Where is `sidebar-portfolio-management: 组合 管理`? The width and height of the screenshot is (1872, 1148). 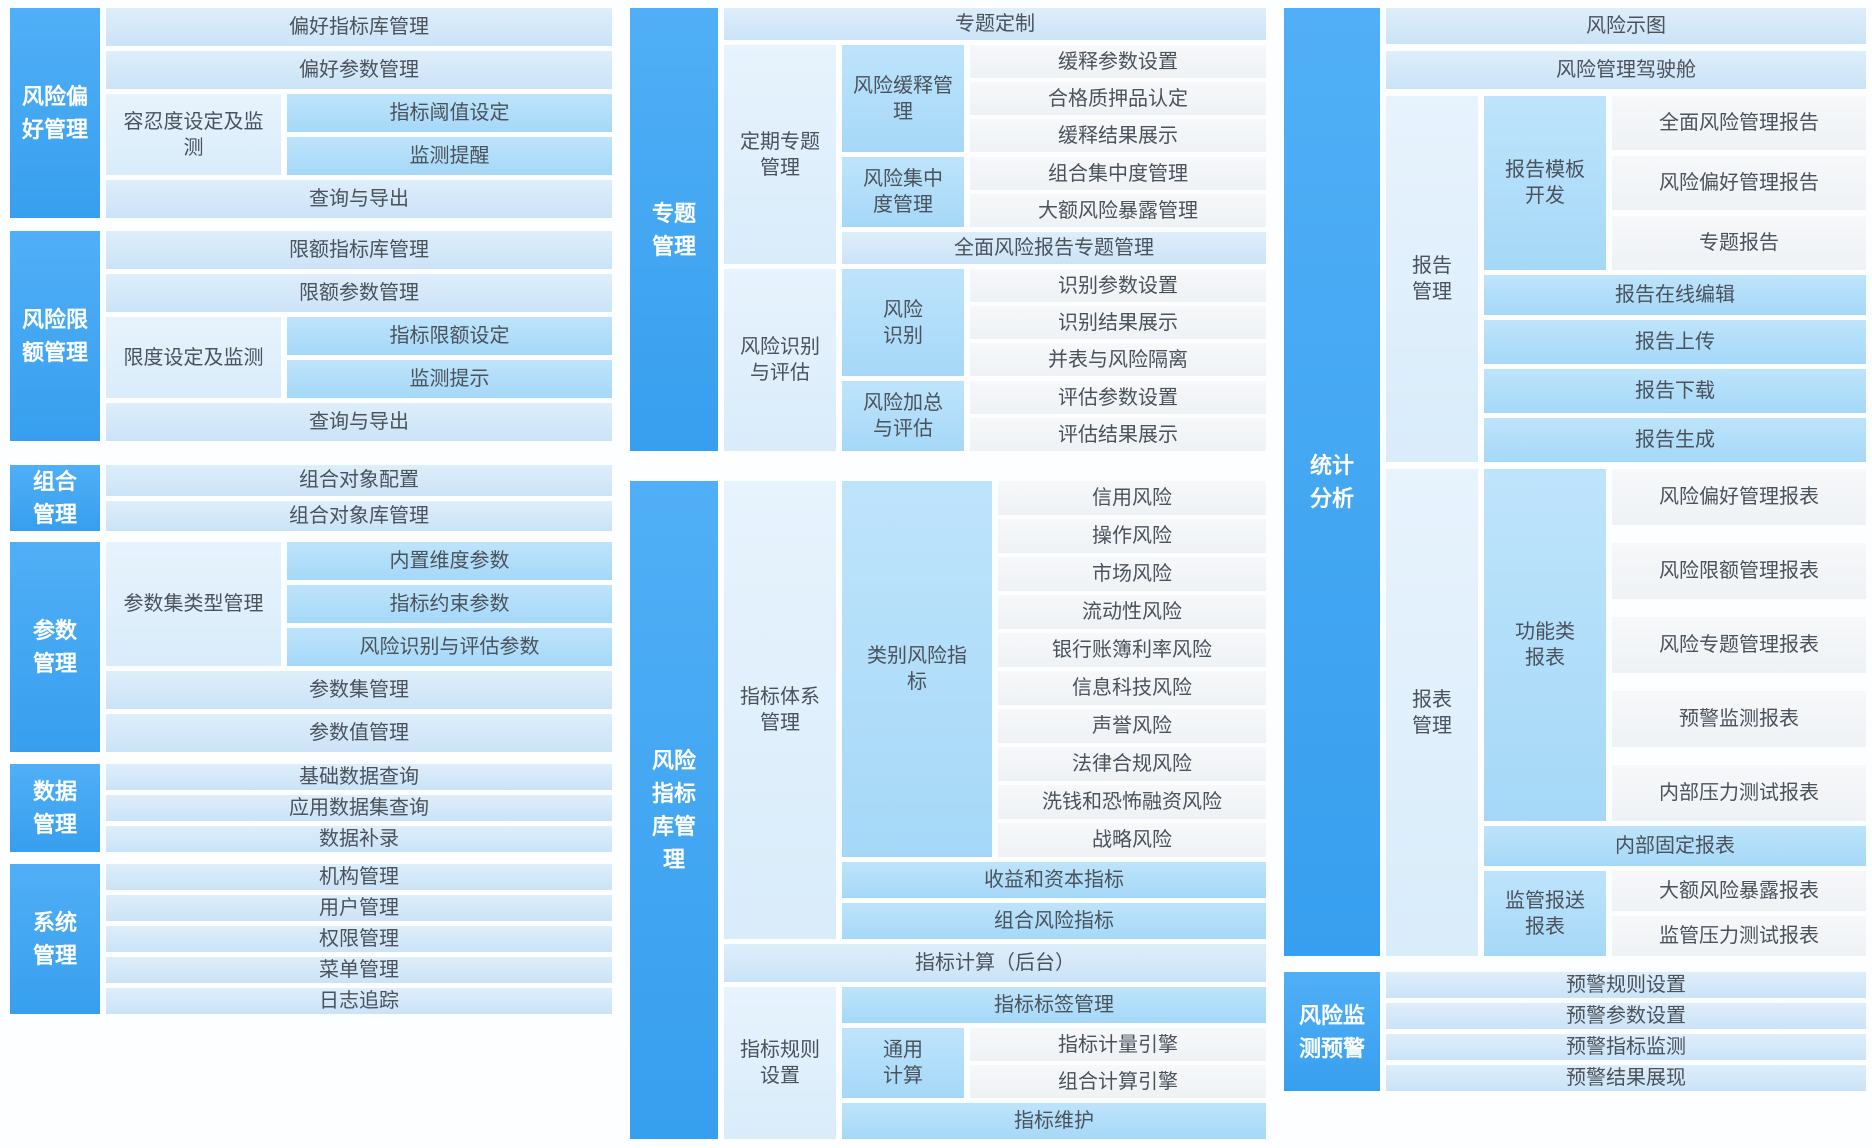 sidebar-portfolio-management: 组合 管理 is located at coordinates (55, 498).